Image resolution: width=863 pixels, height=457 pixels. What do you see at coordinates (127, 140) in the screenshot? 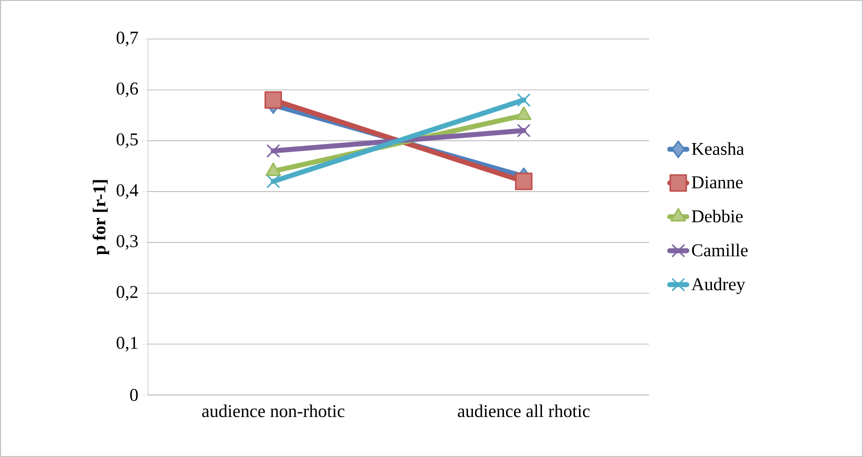
I see `y-tick-label: 0,5` at bounding box center [127, 140].